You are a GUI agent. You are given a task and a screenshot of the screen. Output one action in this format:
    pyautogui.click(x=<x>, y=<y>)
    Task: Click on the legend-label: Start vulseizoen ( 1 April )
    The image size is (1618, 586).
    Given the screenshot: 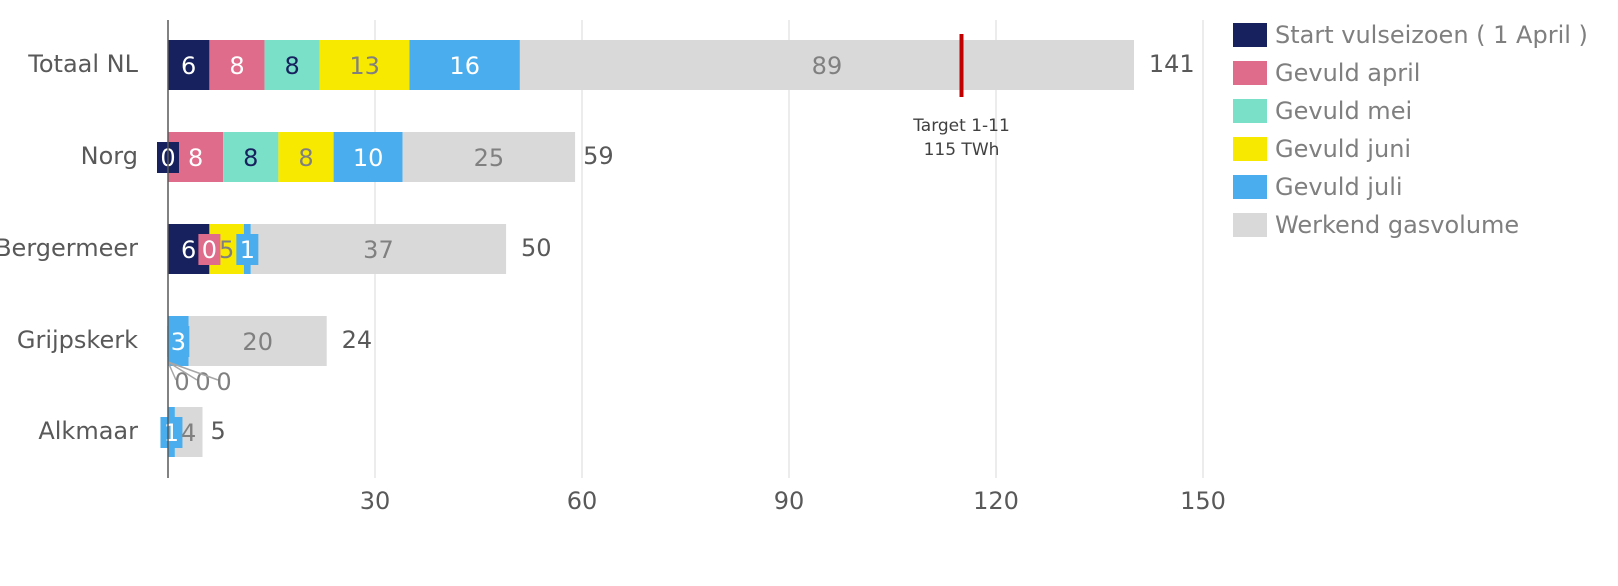 What is the action you would take?
    pyautogui.click(x=1431, y=35)
    